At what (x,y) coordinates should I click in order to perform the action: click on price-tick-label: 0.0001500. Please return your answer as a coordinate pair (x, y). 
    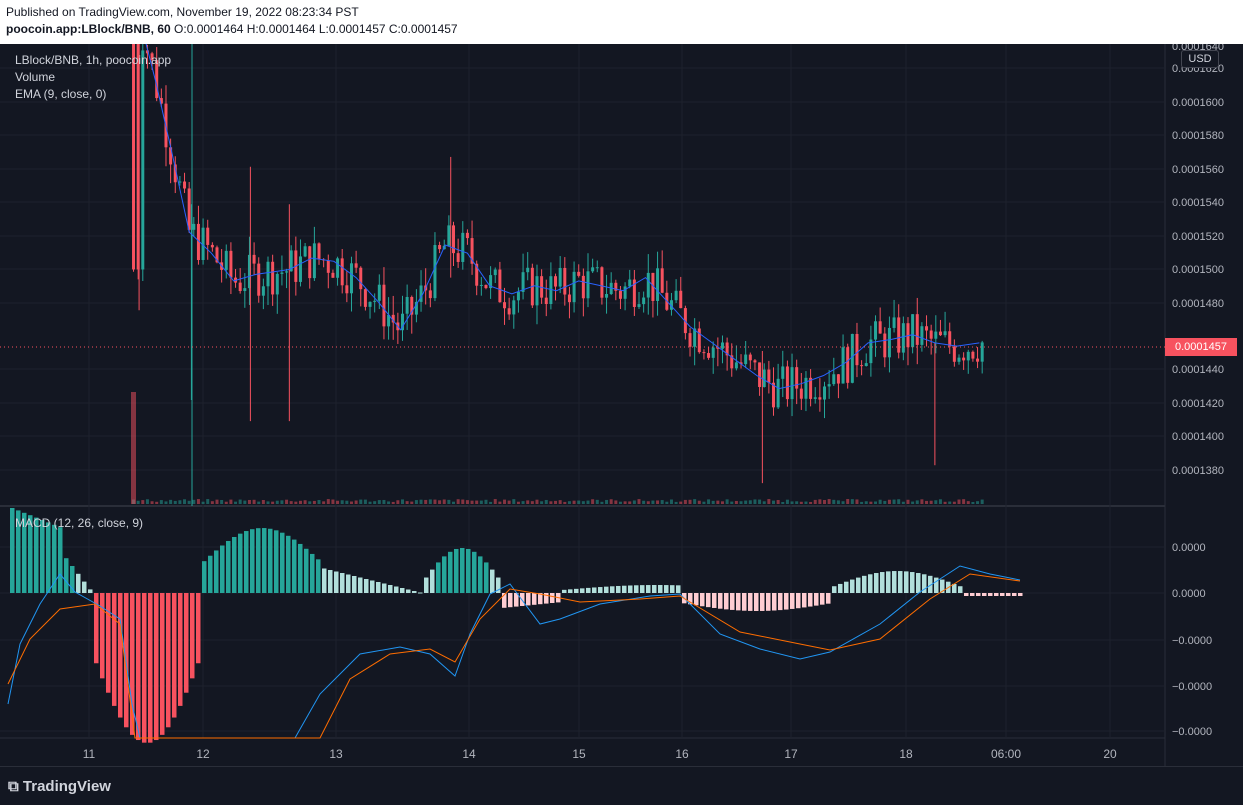
    Looking at the image, I should click on (1198, 270).